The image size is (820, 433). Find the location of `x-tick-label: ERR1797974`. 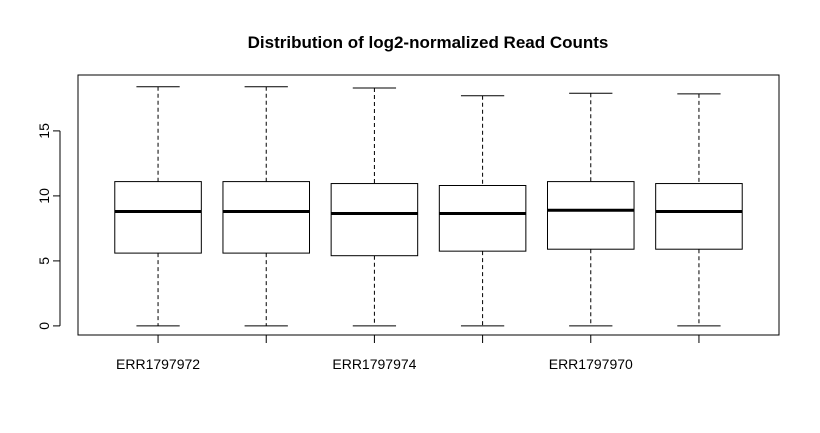

x-tick-label: ERR1797974 is located at coordinates (374, 364).